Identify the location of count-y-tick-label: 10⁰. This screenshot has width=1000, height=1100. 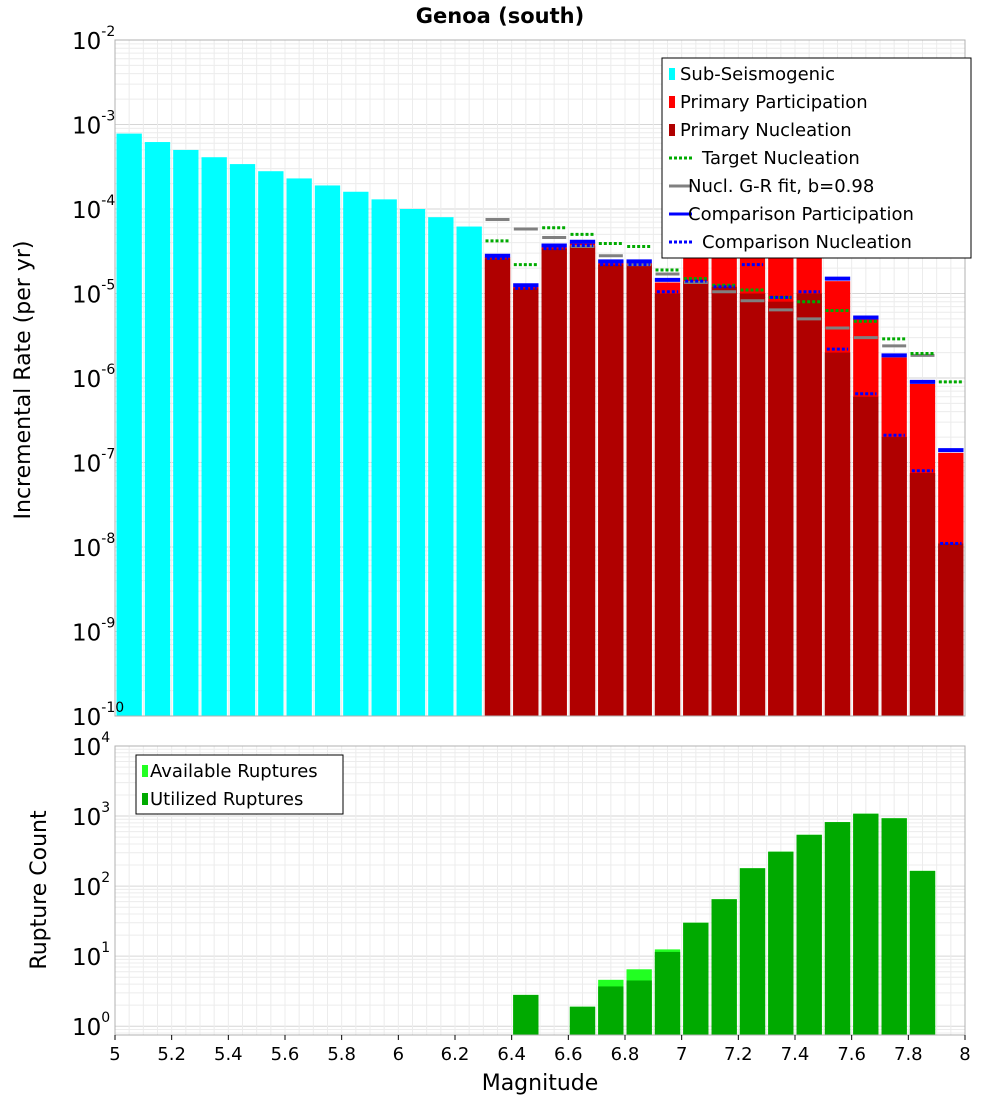
(91, 1025).